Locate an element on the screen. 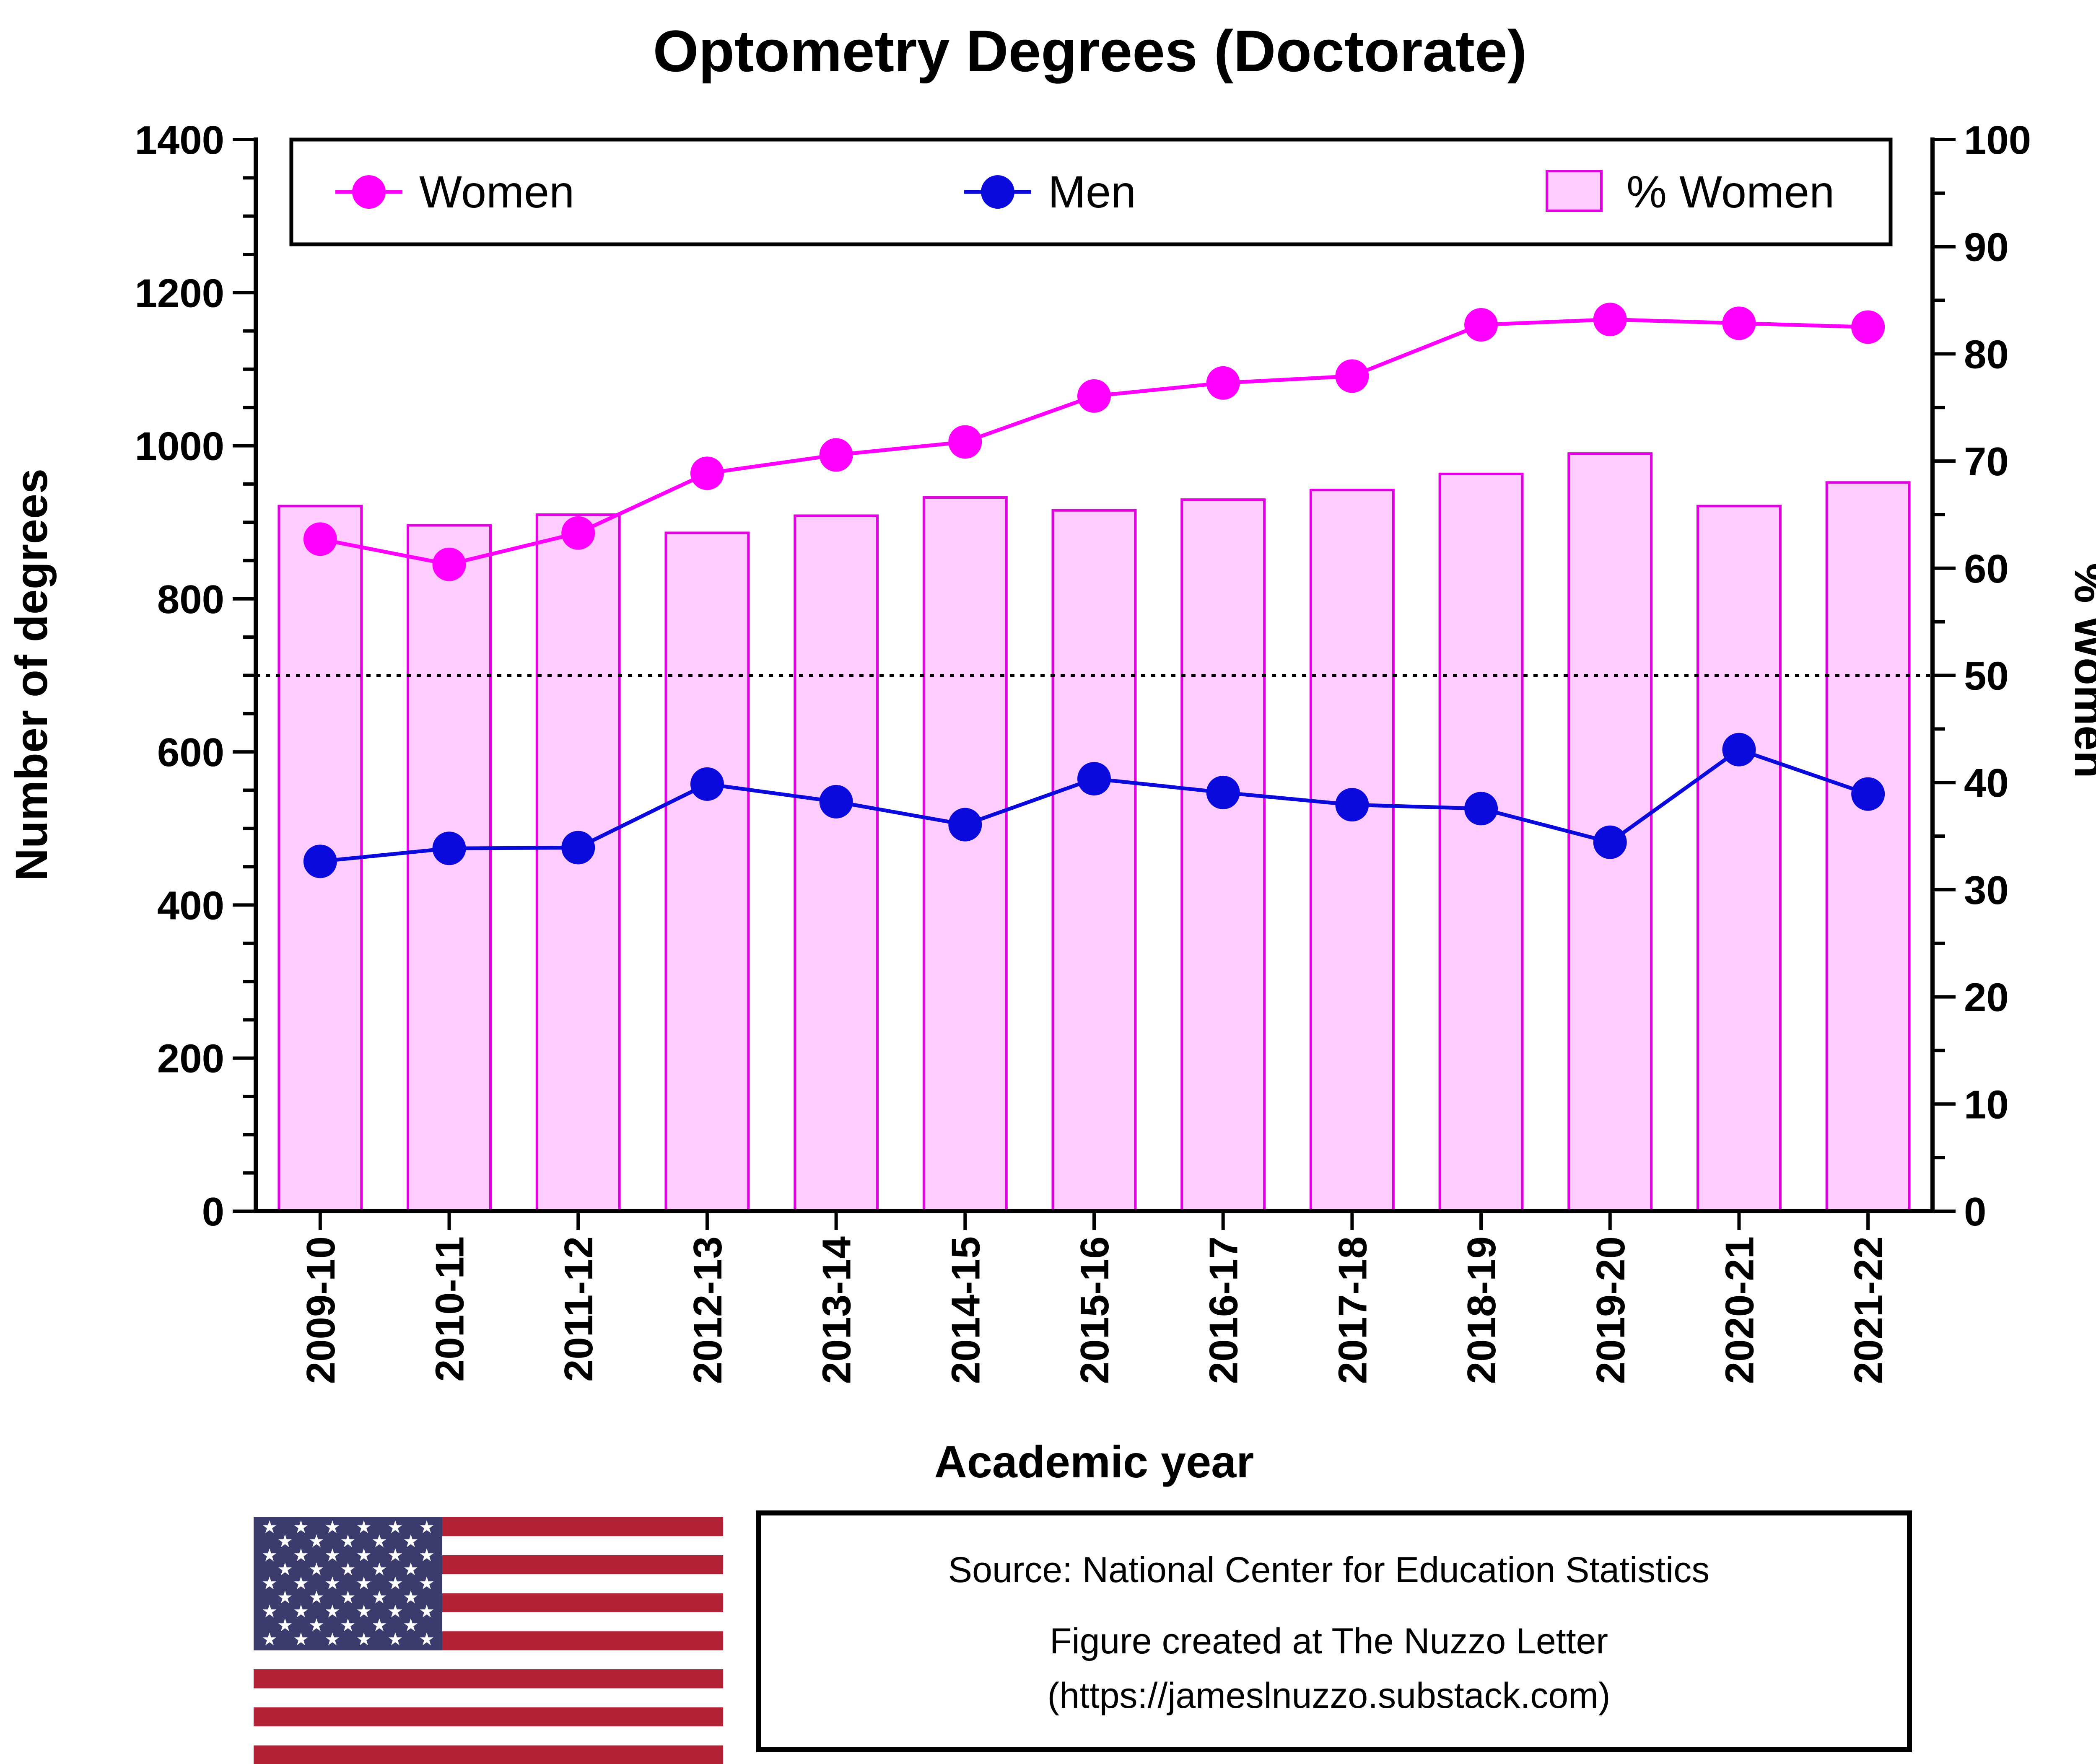 This screenshot has width=2096, height=1764. x-tick-label: 2009-10 is located at coordinates (321, 1310).